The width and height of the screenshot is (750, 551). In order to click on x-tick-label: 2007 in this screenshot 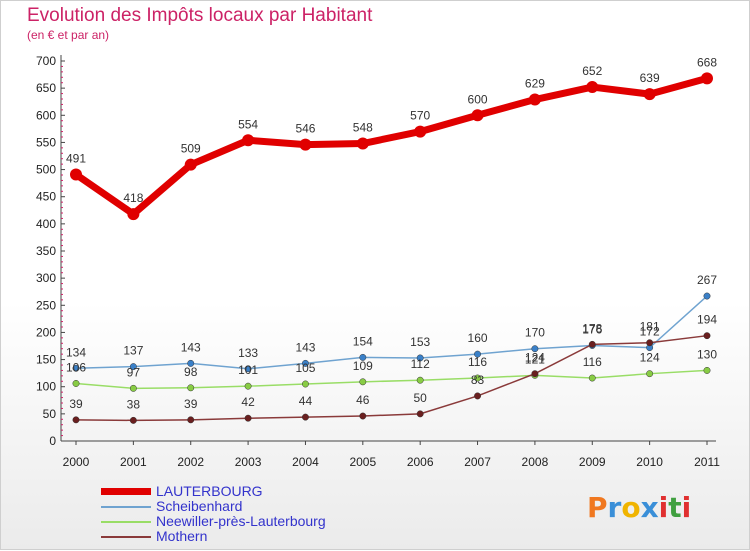, I will do `click(477, 462)`.